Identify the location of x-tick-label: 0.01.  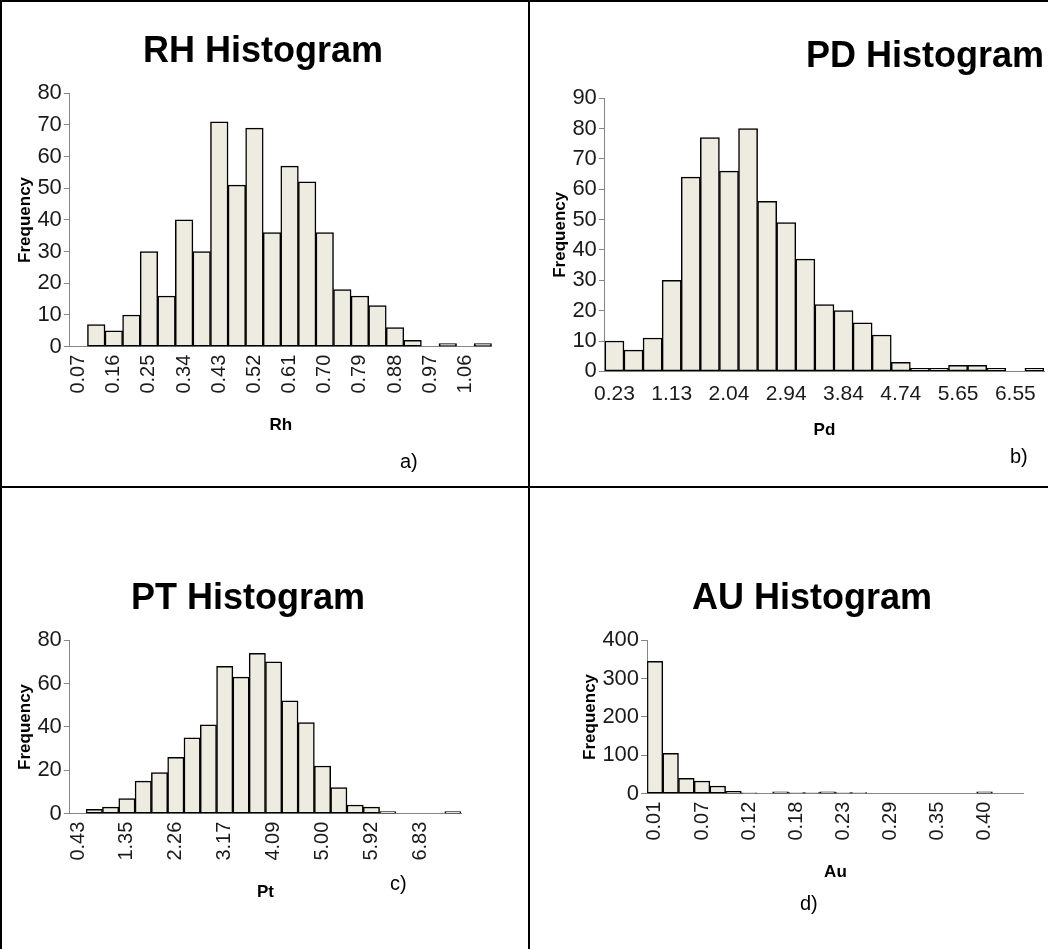
(653, 821).